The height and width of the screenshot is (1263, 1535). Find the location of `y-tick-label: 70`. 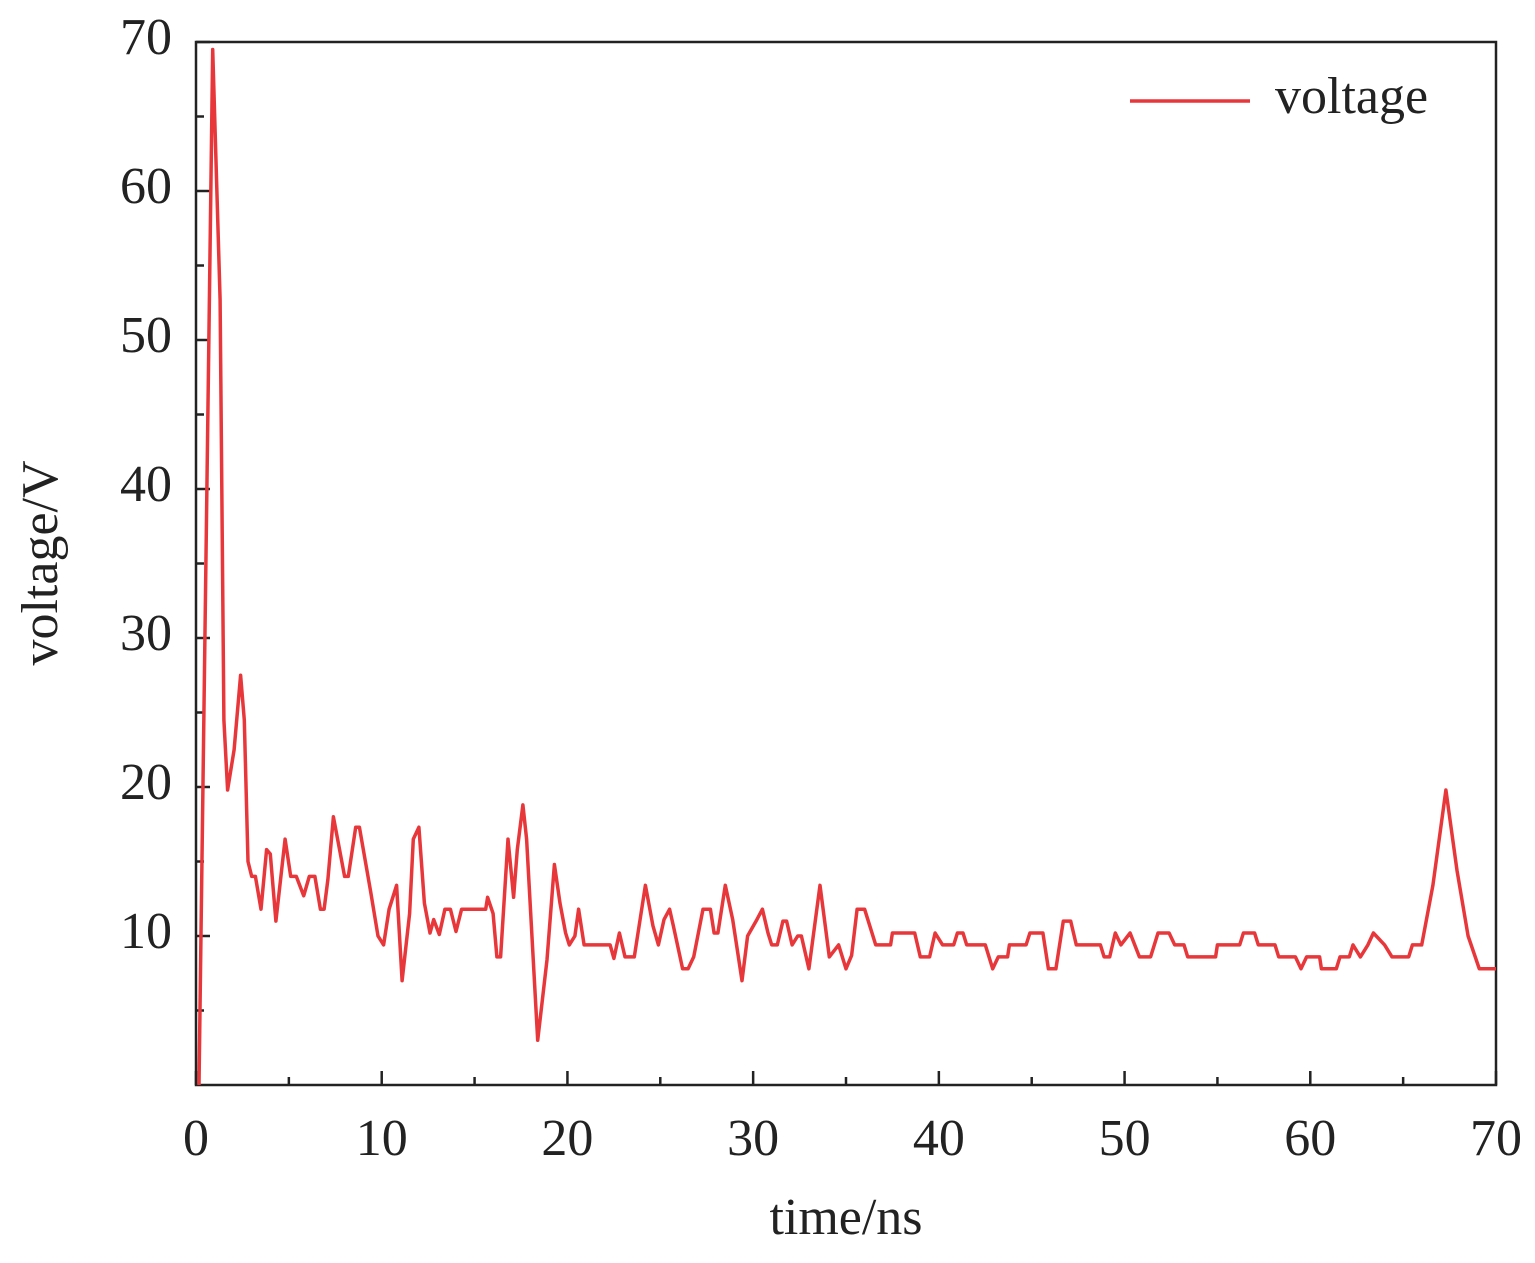

y-tick-label: 70 is located at coordinates (146, 37).